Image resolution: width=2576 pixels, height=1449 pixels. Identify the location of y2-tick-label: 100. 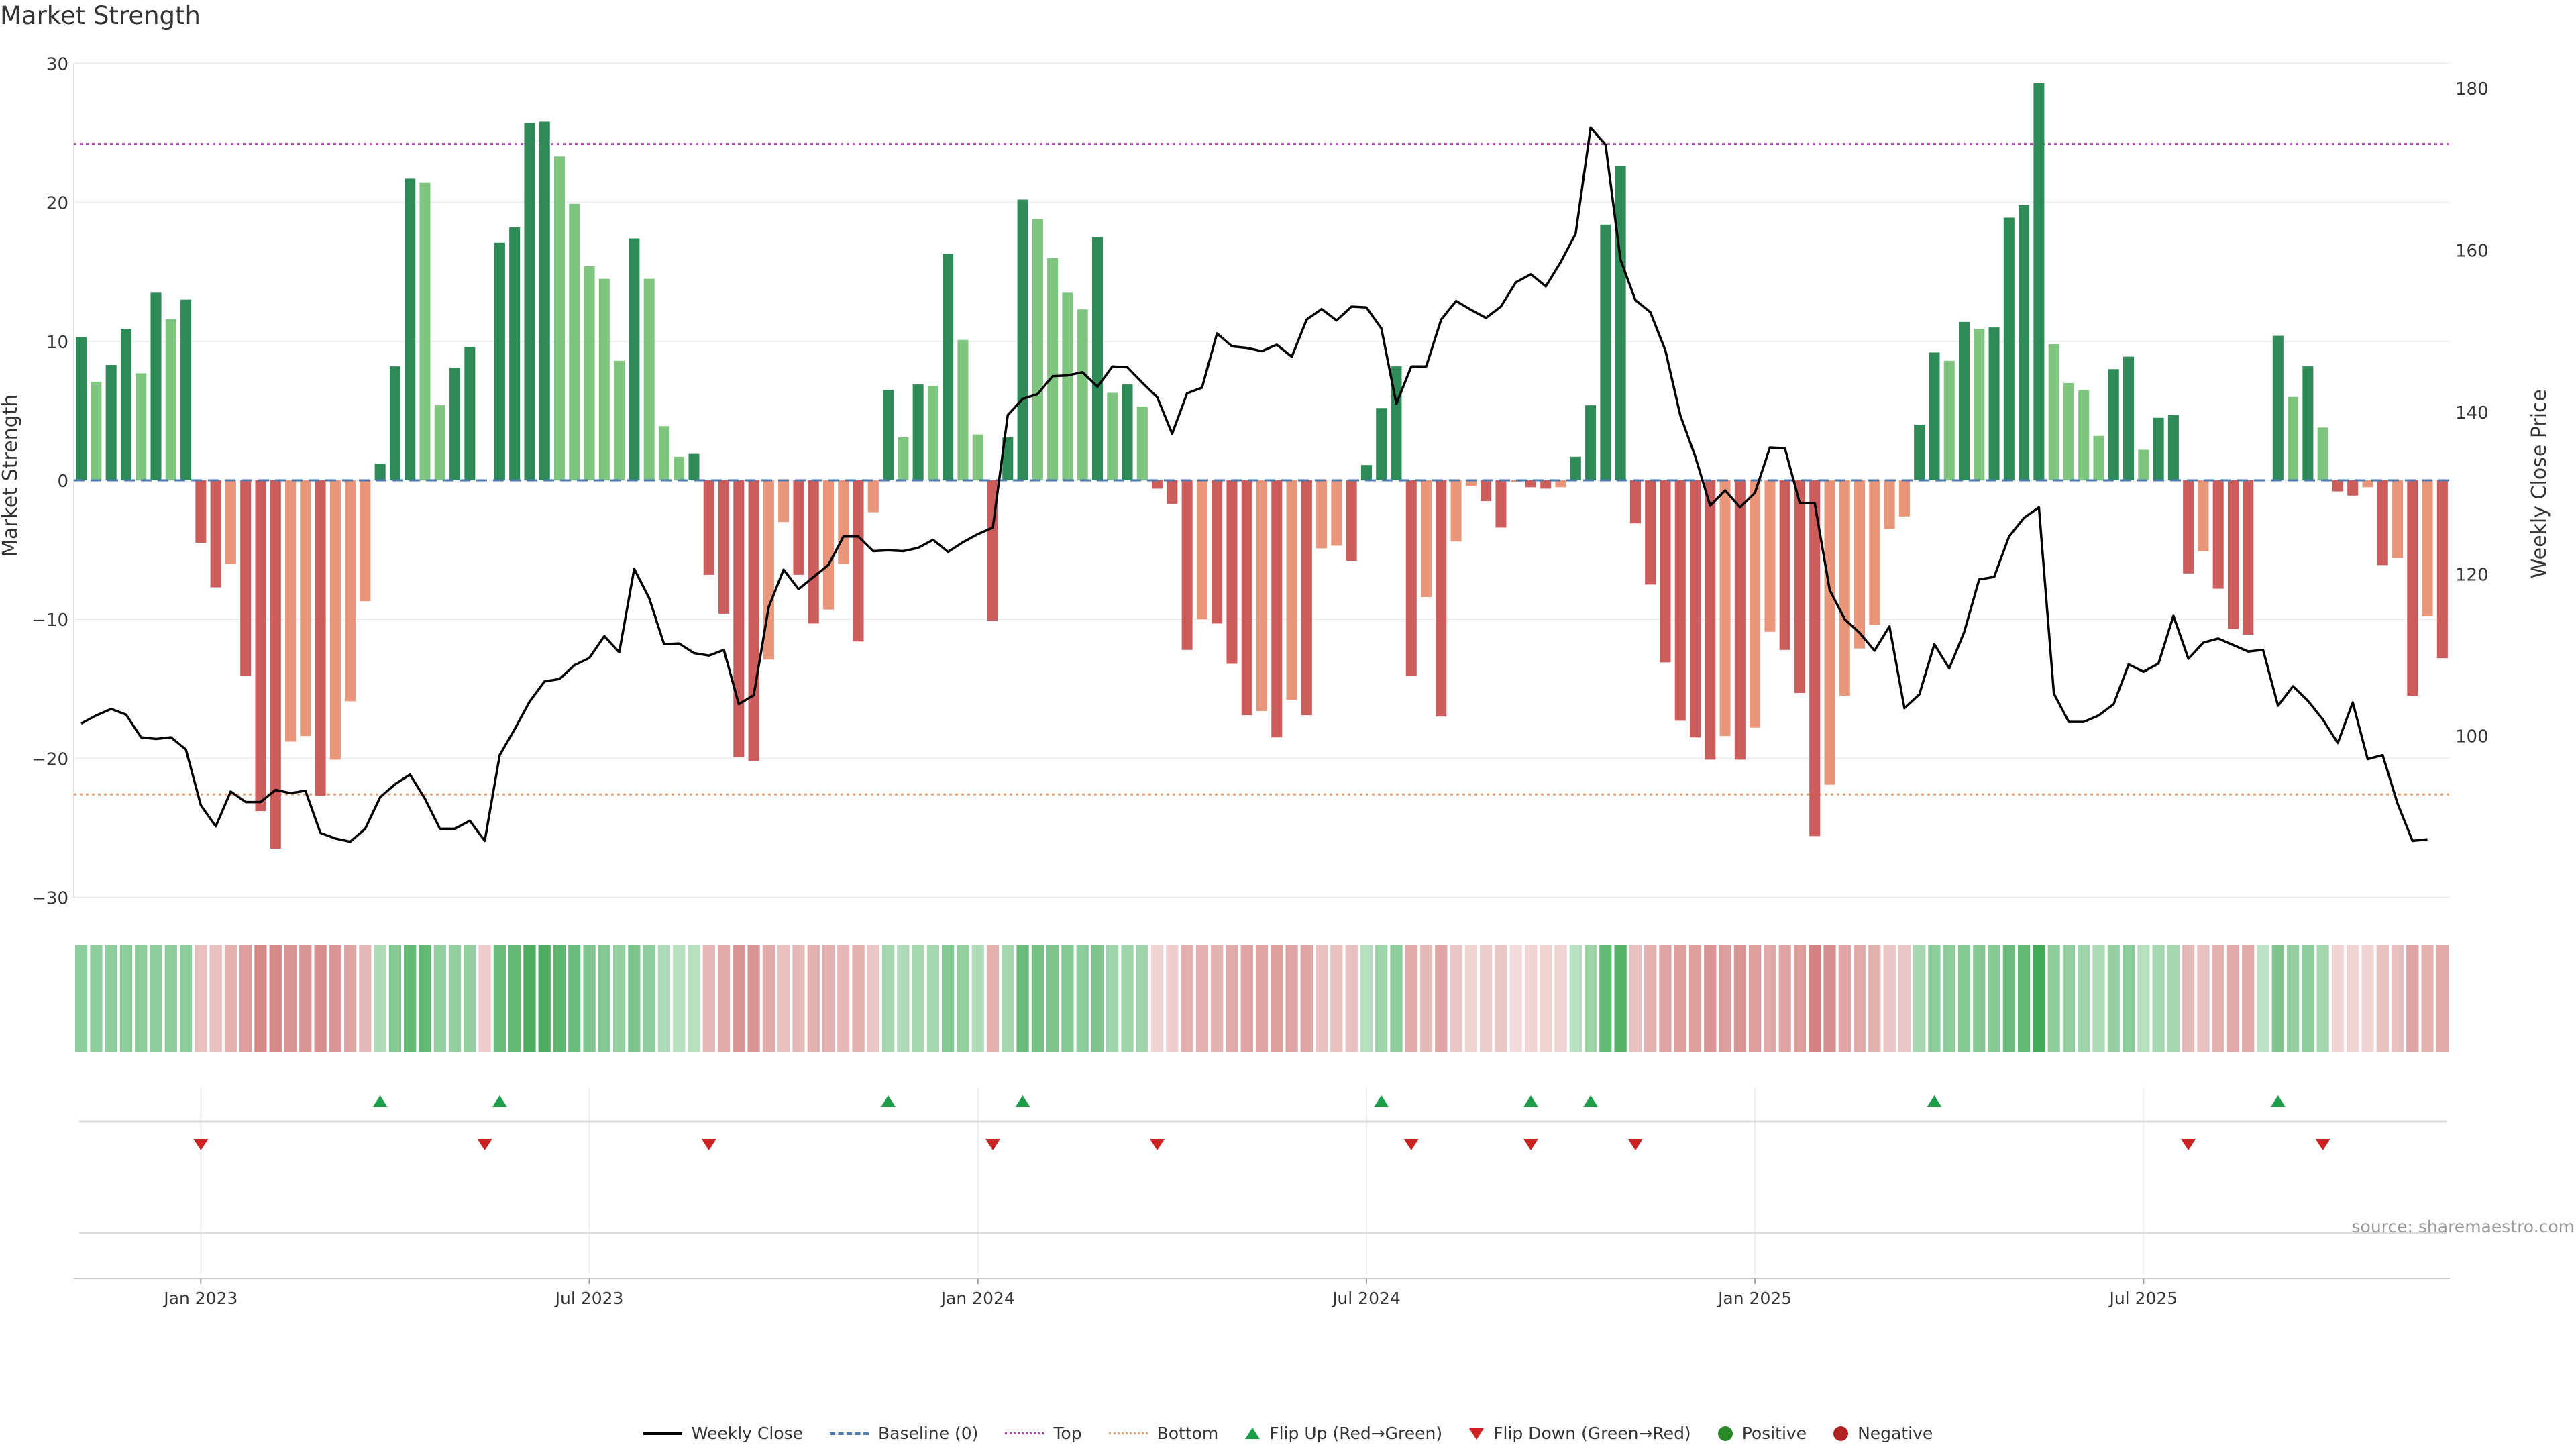
(2472, 737).